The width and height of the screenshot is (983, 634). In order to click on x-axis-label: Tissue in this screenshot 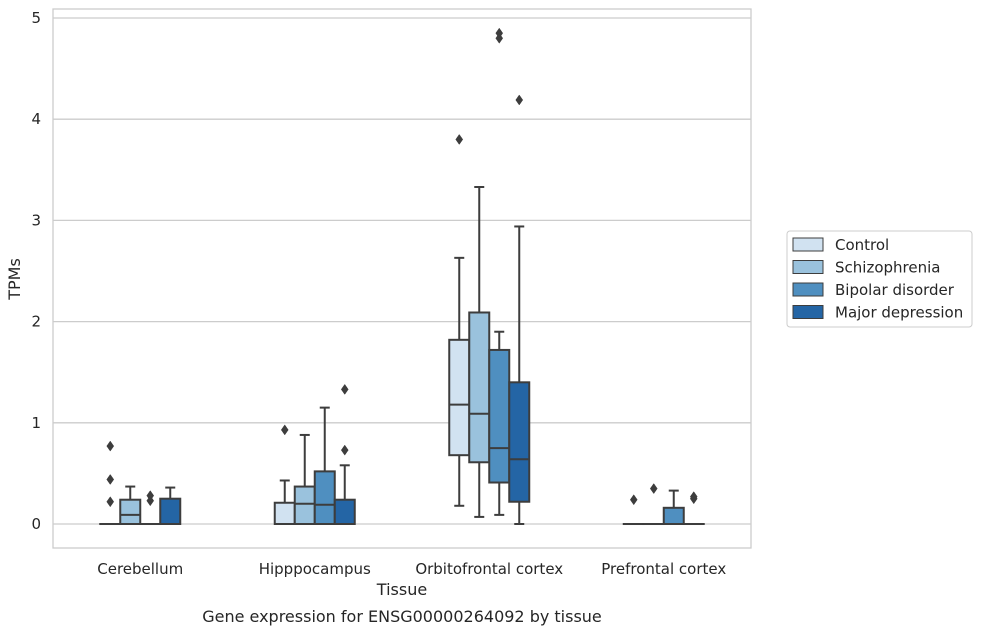, I will do `click(401, 589)`.